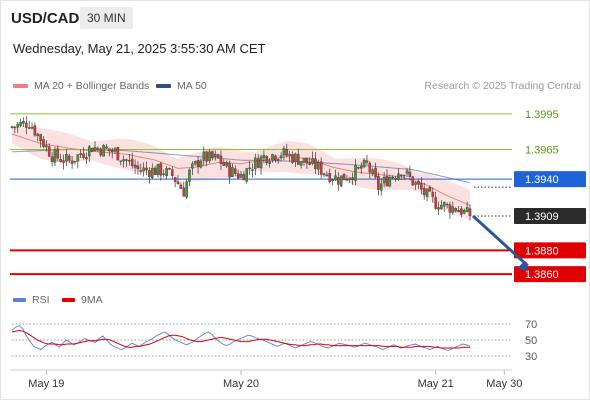 The width and height of the screenshot is (590, 400). What do you see at coordinates (542, 275) in the screenshot?
I see `support-label: 1.3860` at bounding box center [542, 275].